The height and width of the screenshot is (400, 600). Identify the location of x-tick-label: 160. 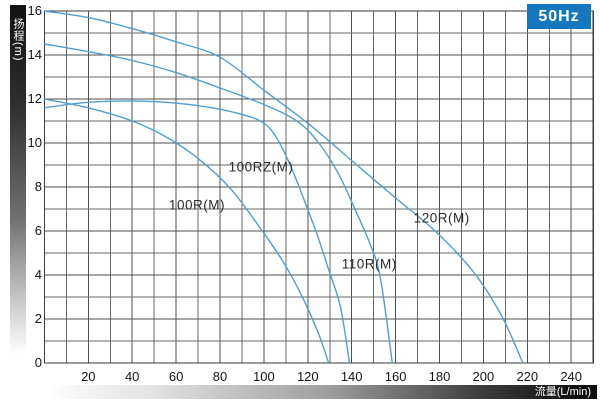
(395, 376).